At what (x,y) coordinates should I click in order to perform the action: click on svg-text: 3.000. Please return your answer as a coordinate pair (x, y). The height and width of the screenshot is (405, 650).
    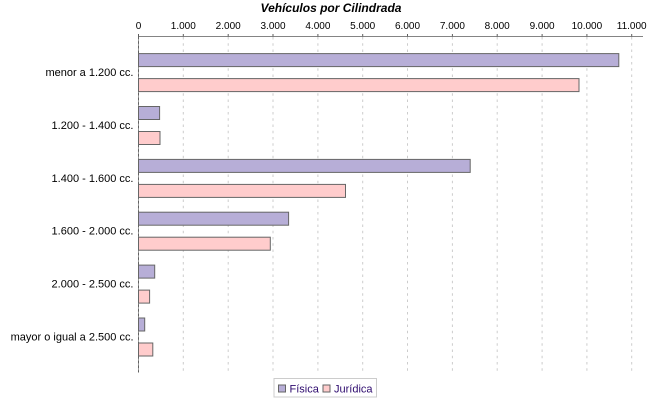
    Looking at the image, I should click on (272, 26).